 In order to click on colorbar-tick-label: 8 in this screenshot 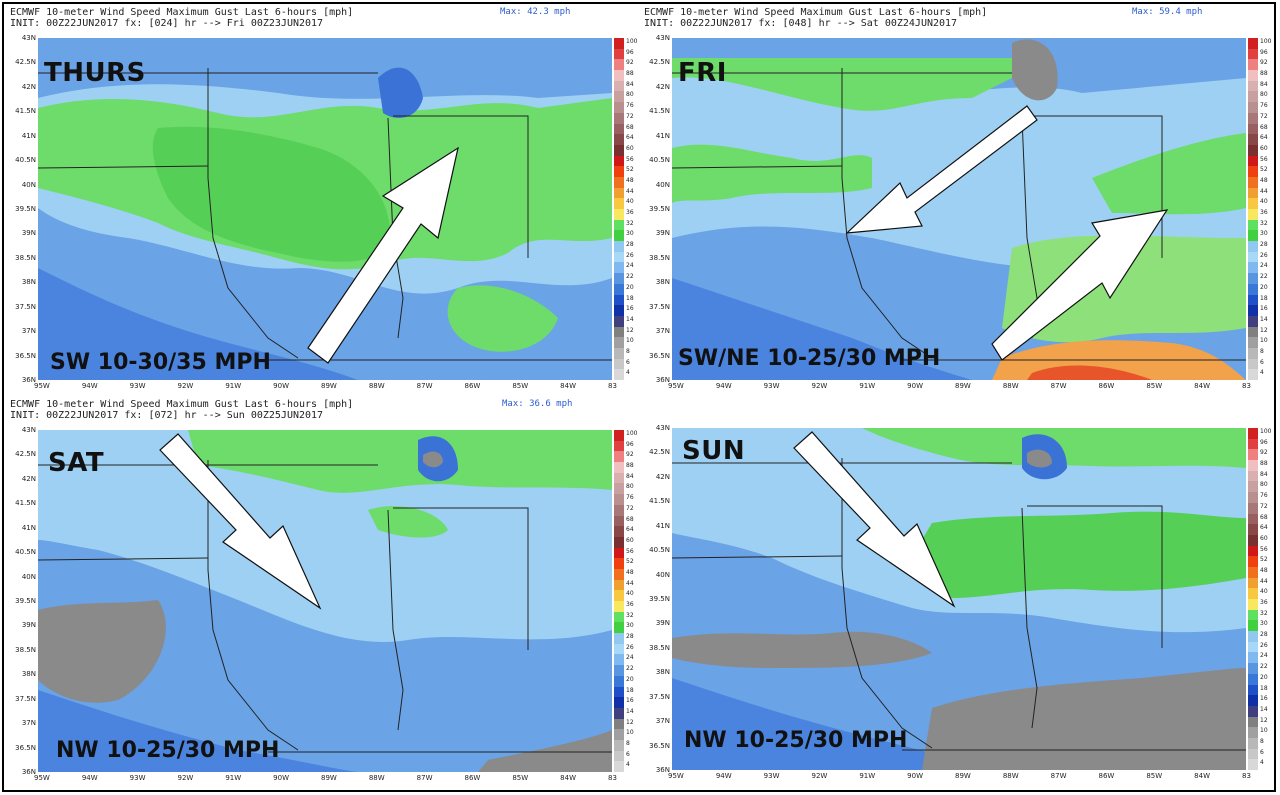, I will do `click(1262, 351)`.